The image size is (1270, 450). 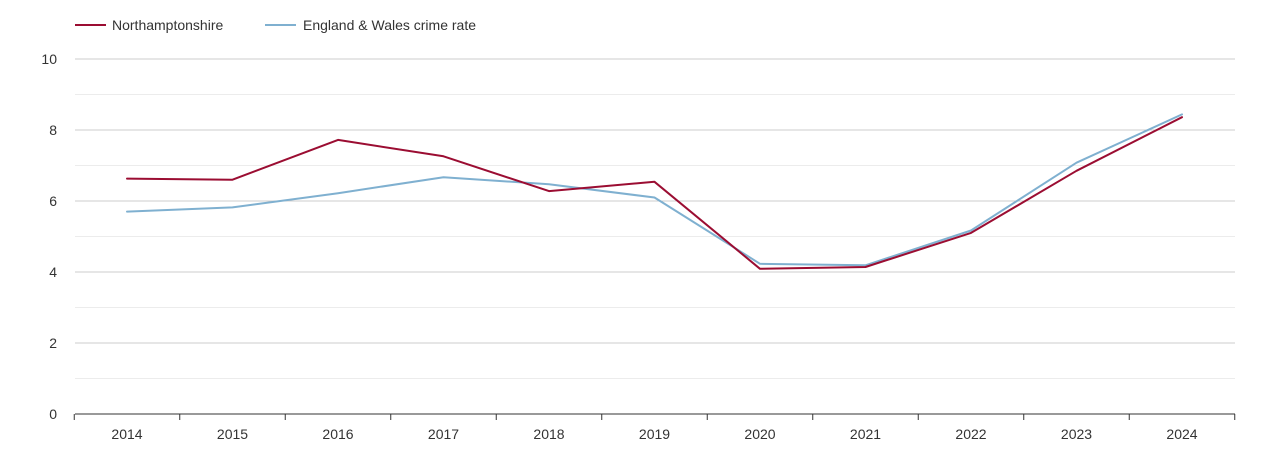 I want to click on y-axis: 0 2 4 6 8 10, so click(x=49, y=236).